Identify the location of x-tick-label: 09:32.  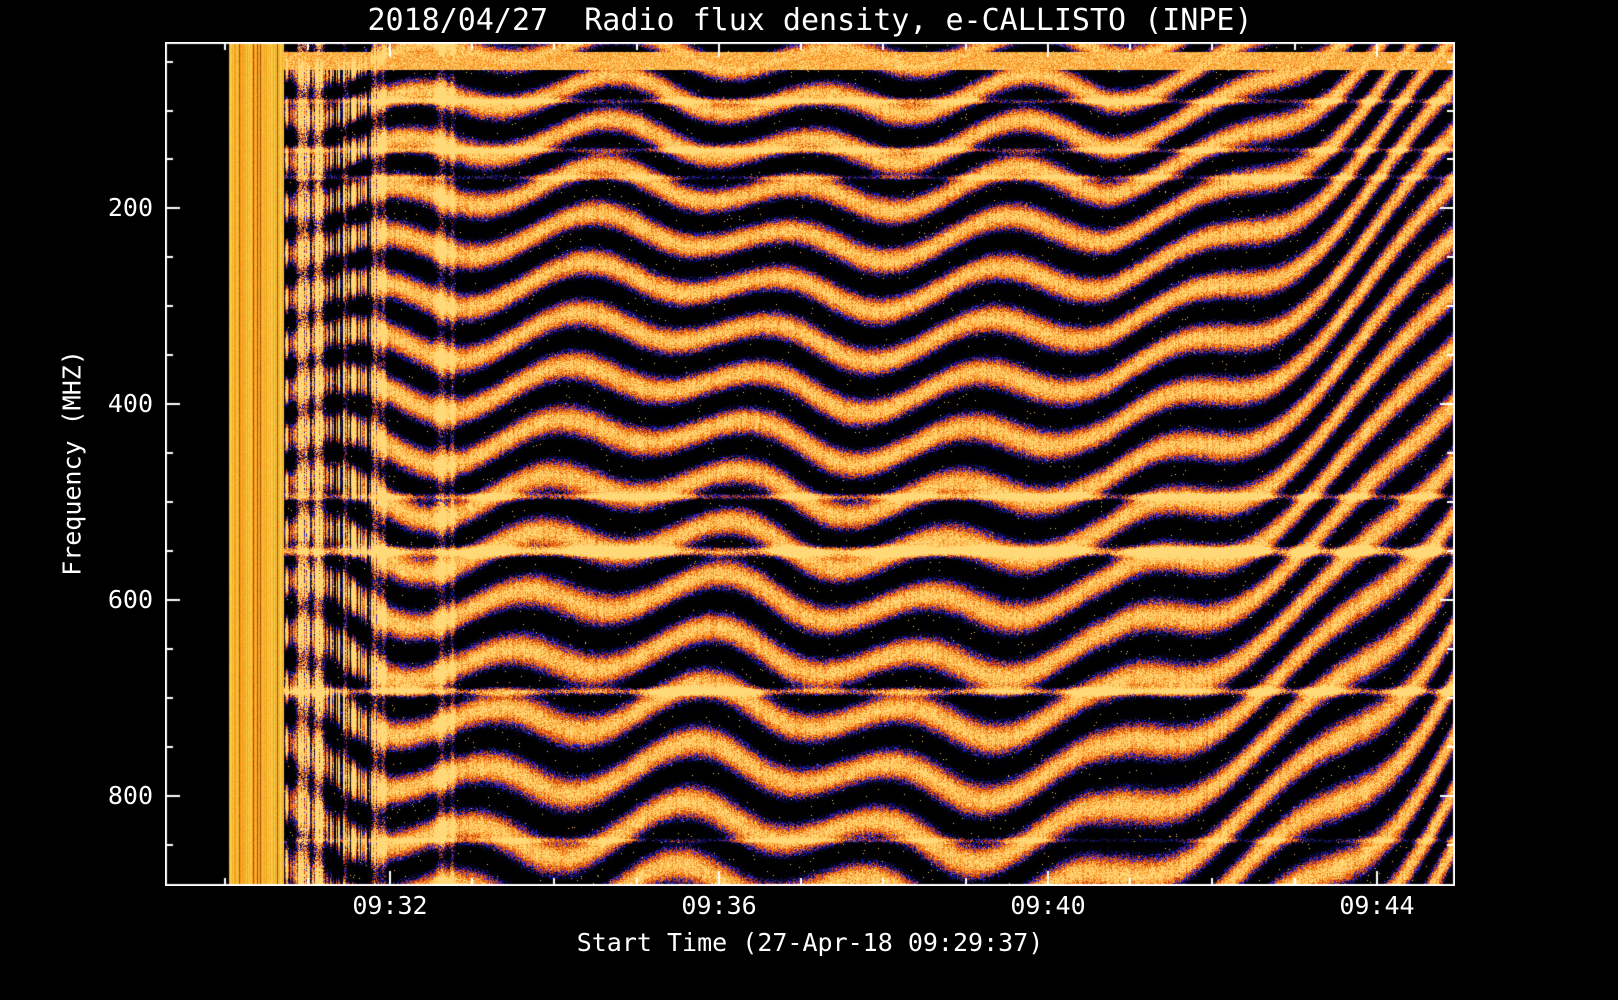
(390, 905).